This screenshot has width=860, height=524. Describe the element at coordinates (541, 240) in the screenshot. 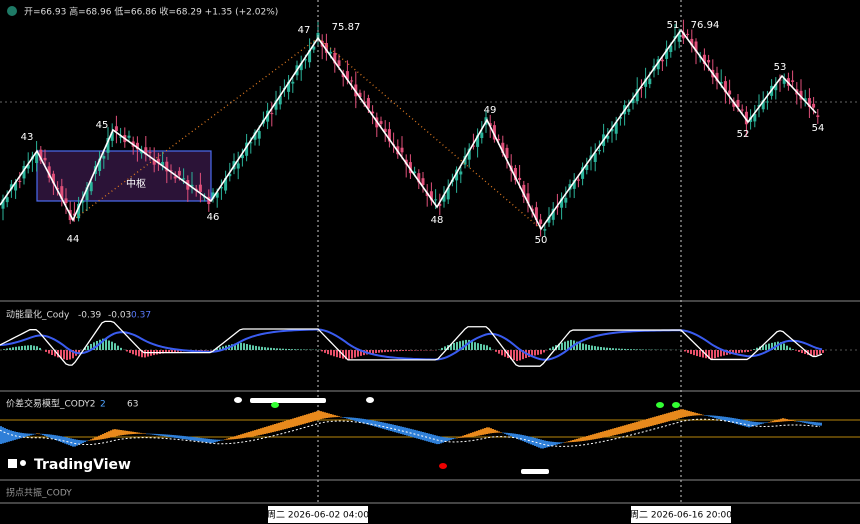

I see `wave-label: 50` at that location.